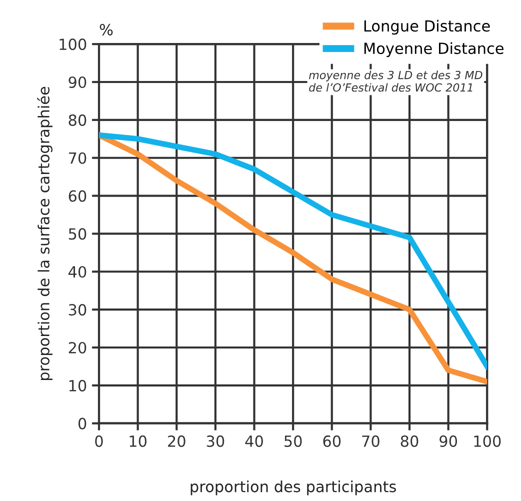 The width and height of the screenshot is (521, 501). I want to click on y-tick-label: 80, so click(77, 120).